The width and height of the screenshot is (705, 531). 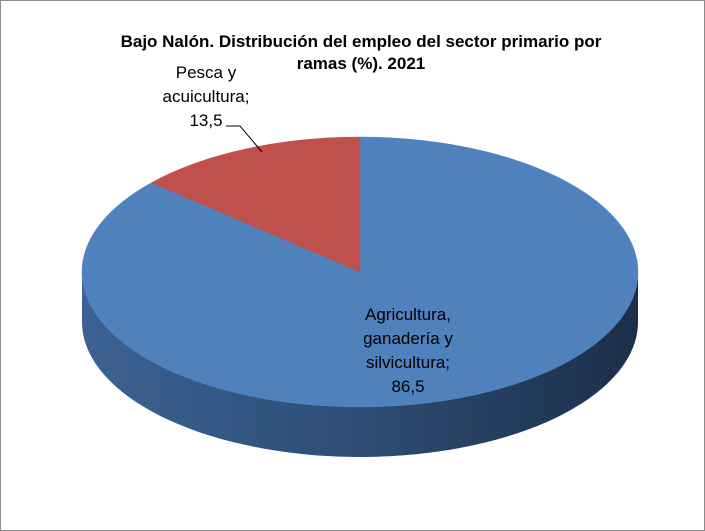 I want to click on data-label-pesca-line-1: acuicultura;, so click(x=206, y=96).